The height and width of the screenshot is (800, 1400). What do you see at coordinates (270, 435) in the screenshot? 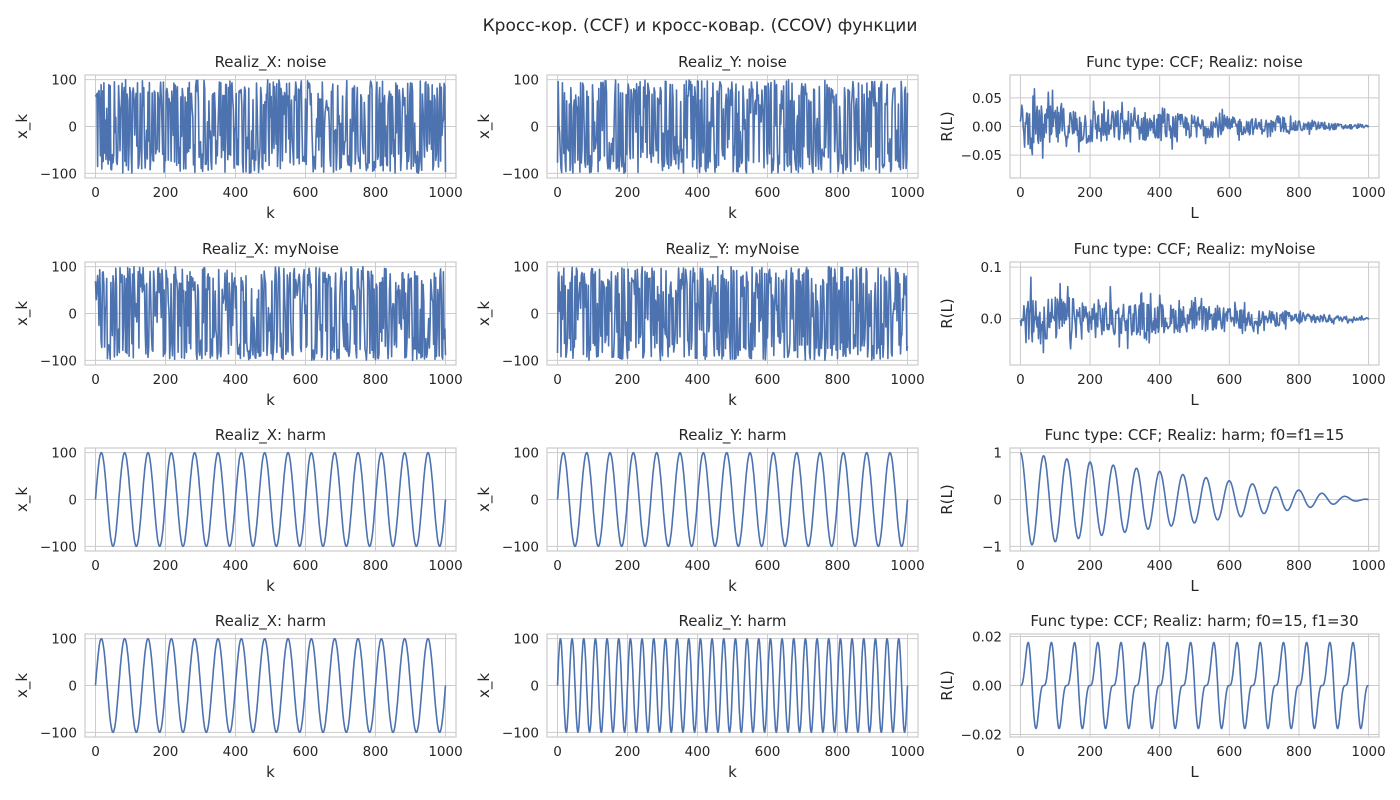
I see `subplot-title: Realiz_X: harm` at bounding box center [270, 435].